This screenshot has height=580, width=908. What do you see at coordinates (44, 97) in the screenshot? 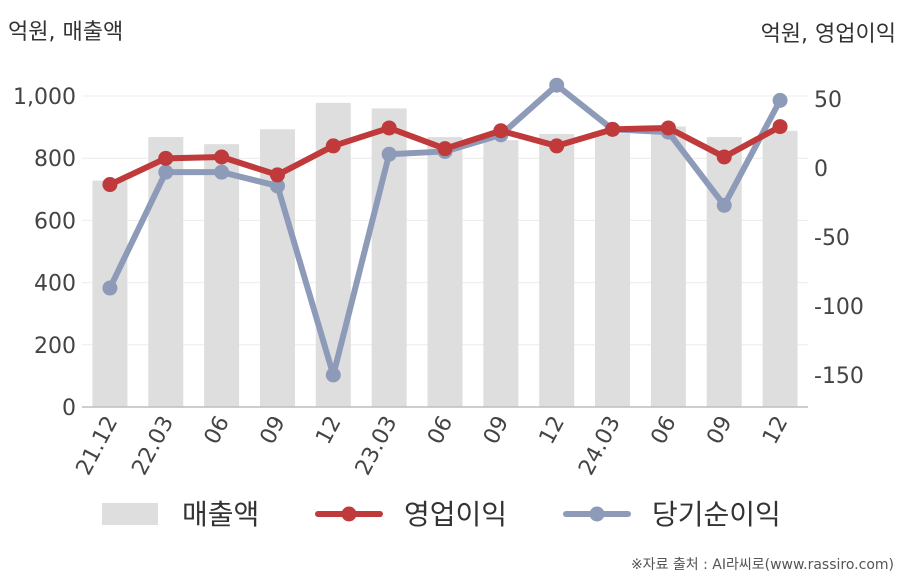
I see `y-left-tick-label: 1,000` at bounding box center [44, 97].